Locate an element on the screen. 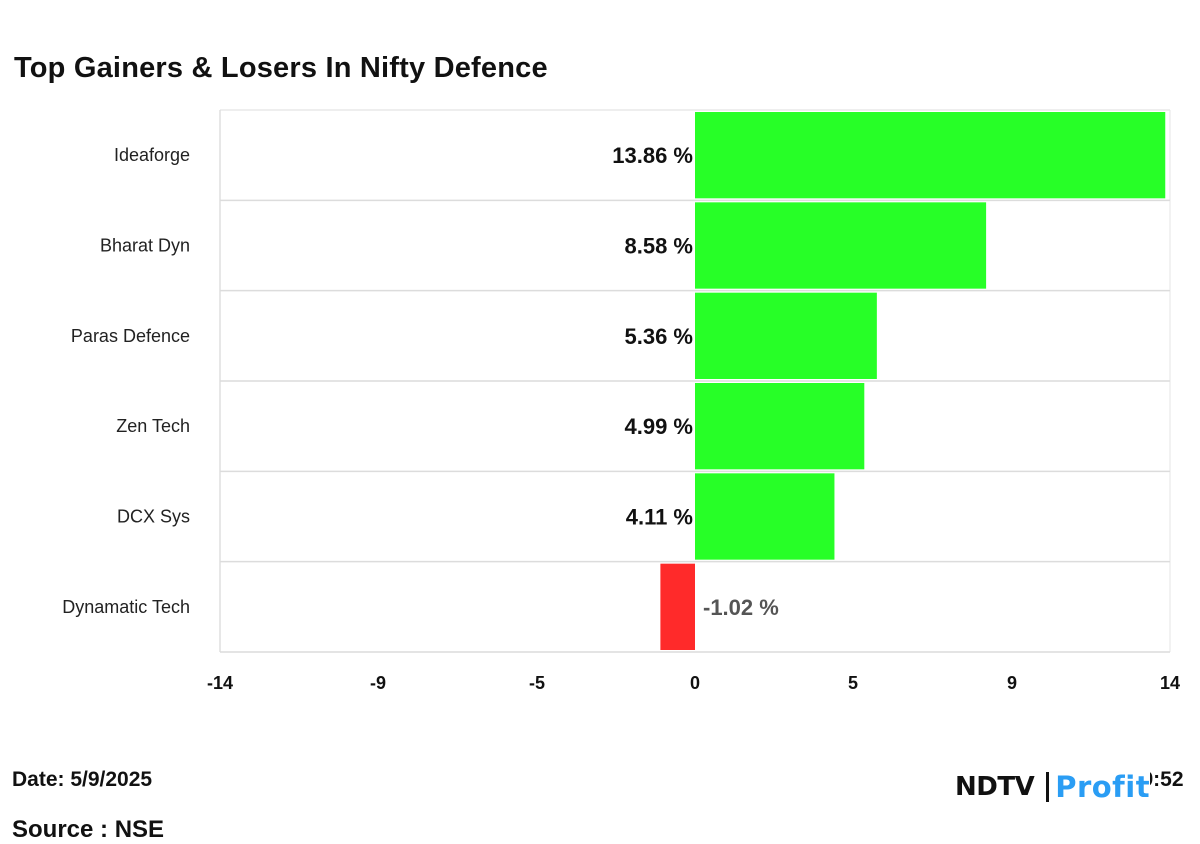 This screenshot has width=1200, height=844. source-label: Source : NSE is located at coordinates (88, 829).